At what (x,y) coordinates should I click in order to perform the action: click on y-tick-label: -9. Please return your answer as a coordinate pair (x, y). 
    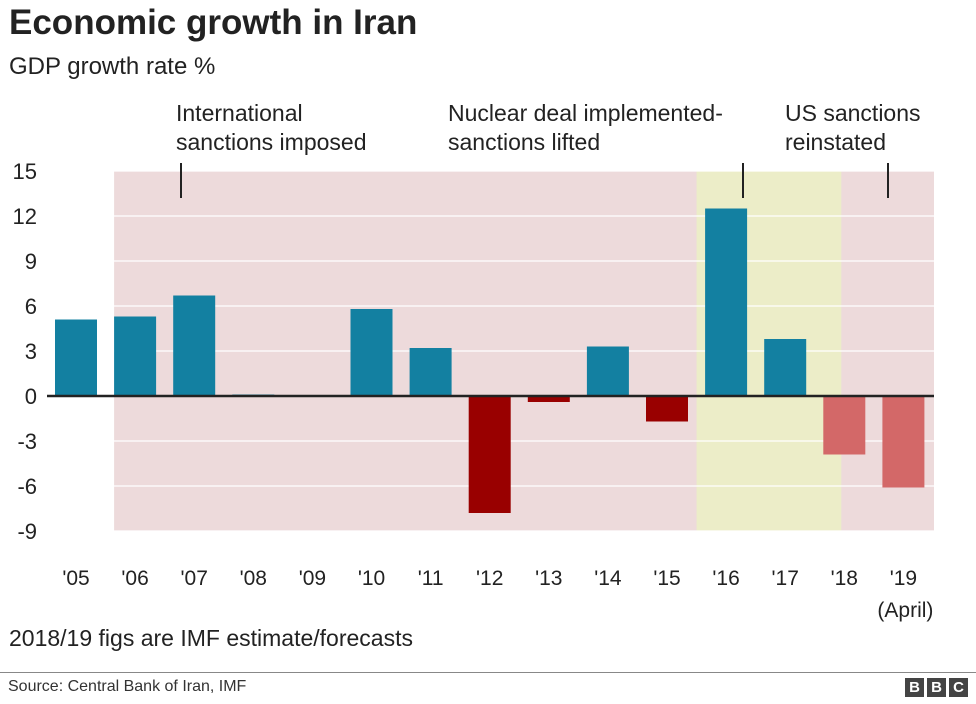
    Looking at the image, I should click on (27, 531).